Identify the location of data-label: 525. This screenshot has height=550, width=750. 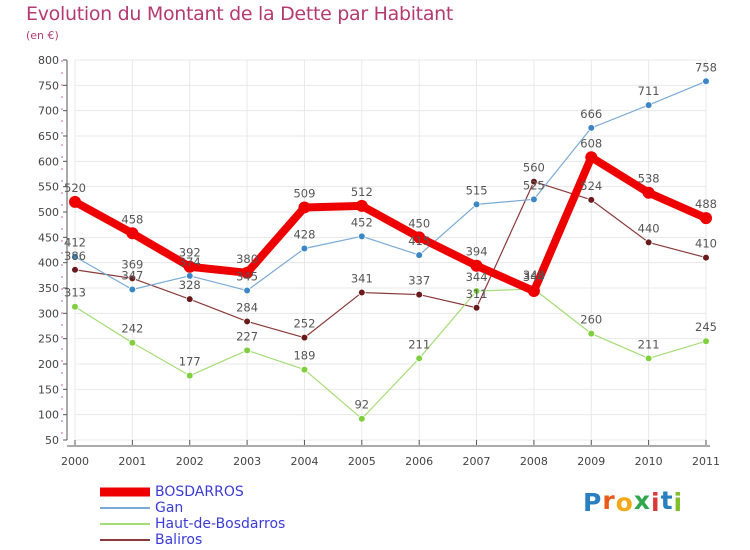
(534, 185).